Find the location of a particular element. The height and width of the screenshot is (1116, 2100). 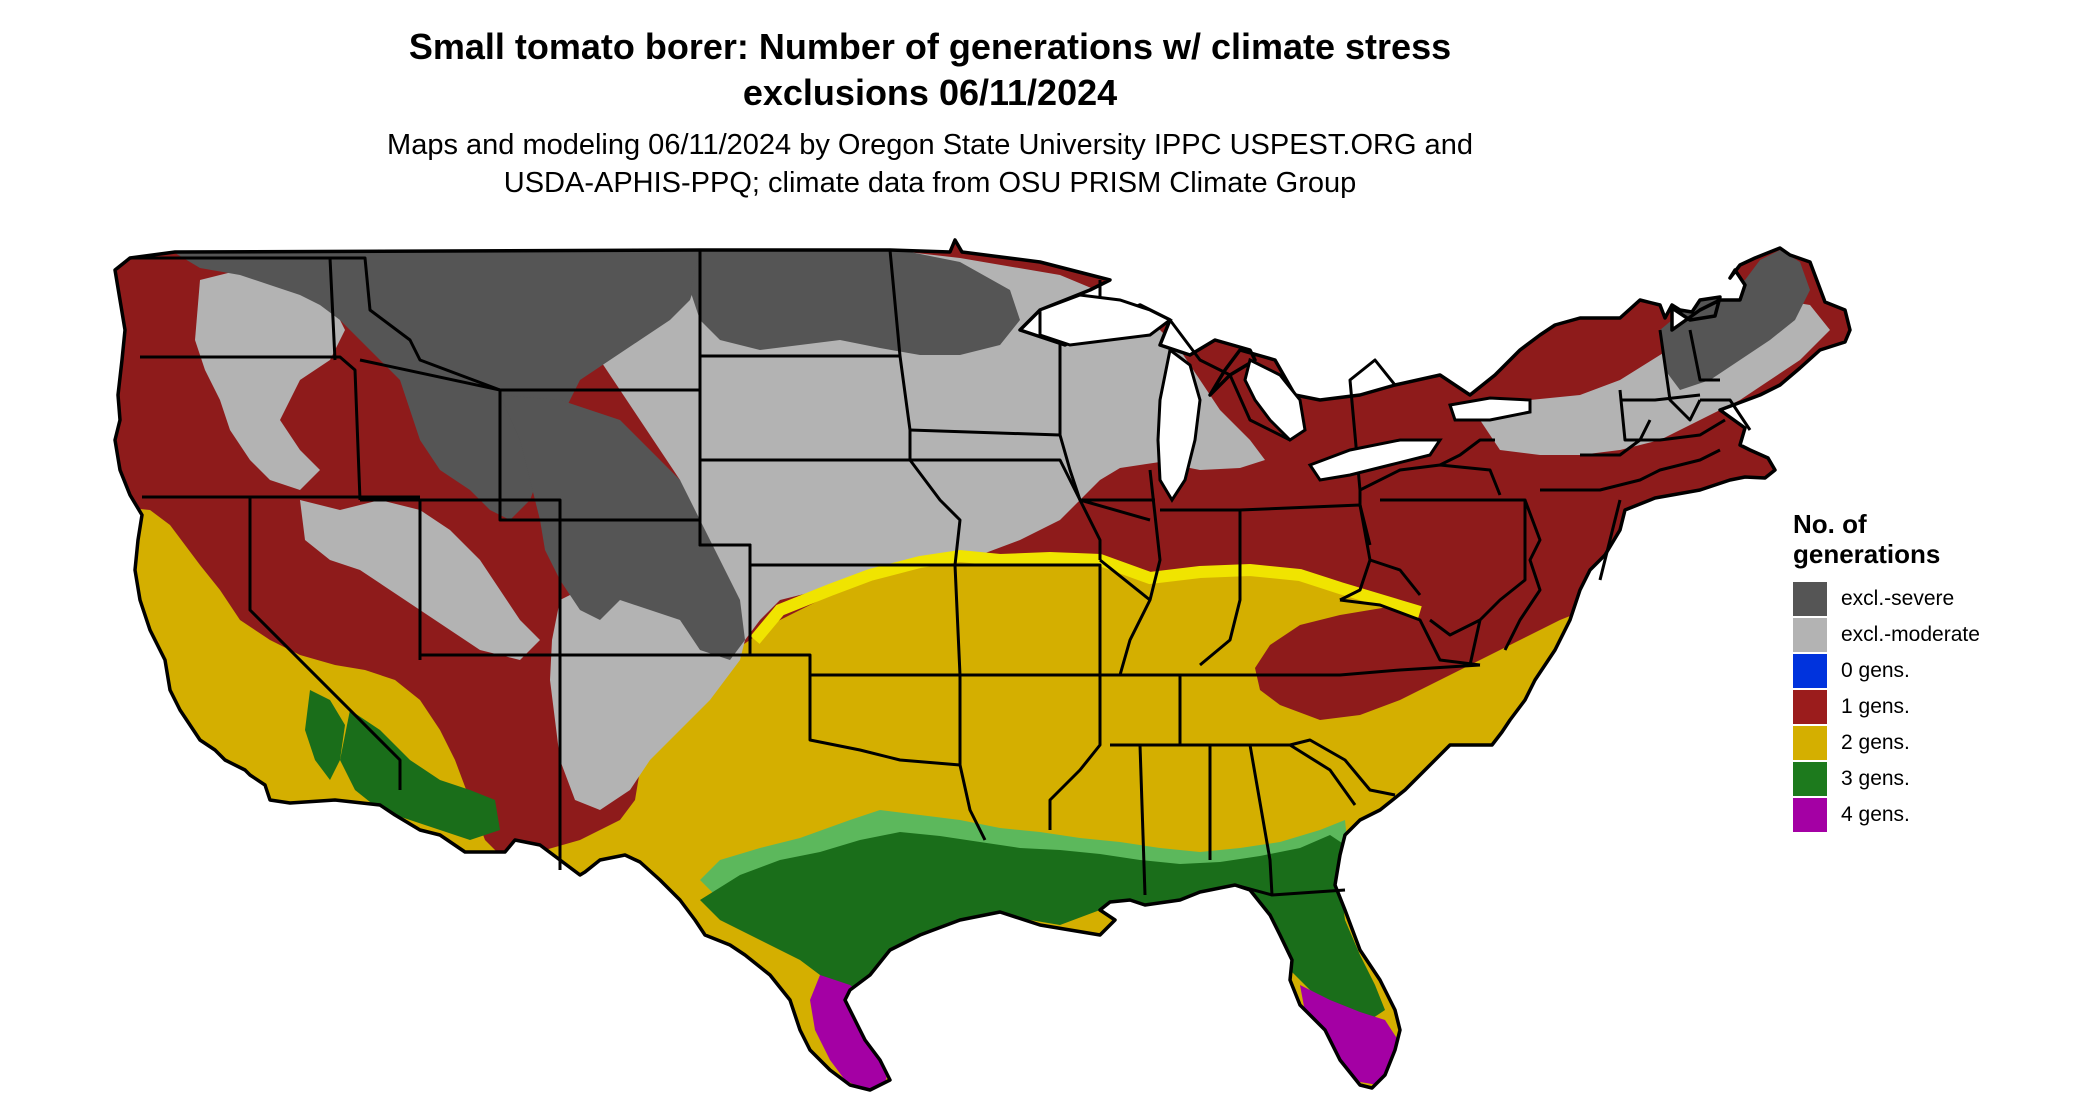

zone-excl-moderate-west is located at coordinates (270, 380).